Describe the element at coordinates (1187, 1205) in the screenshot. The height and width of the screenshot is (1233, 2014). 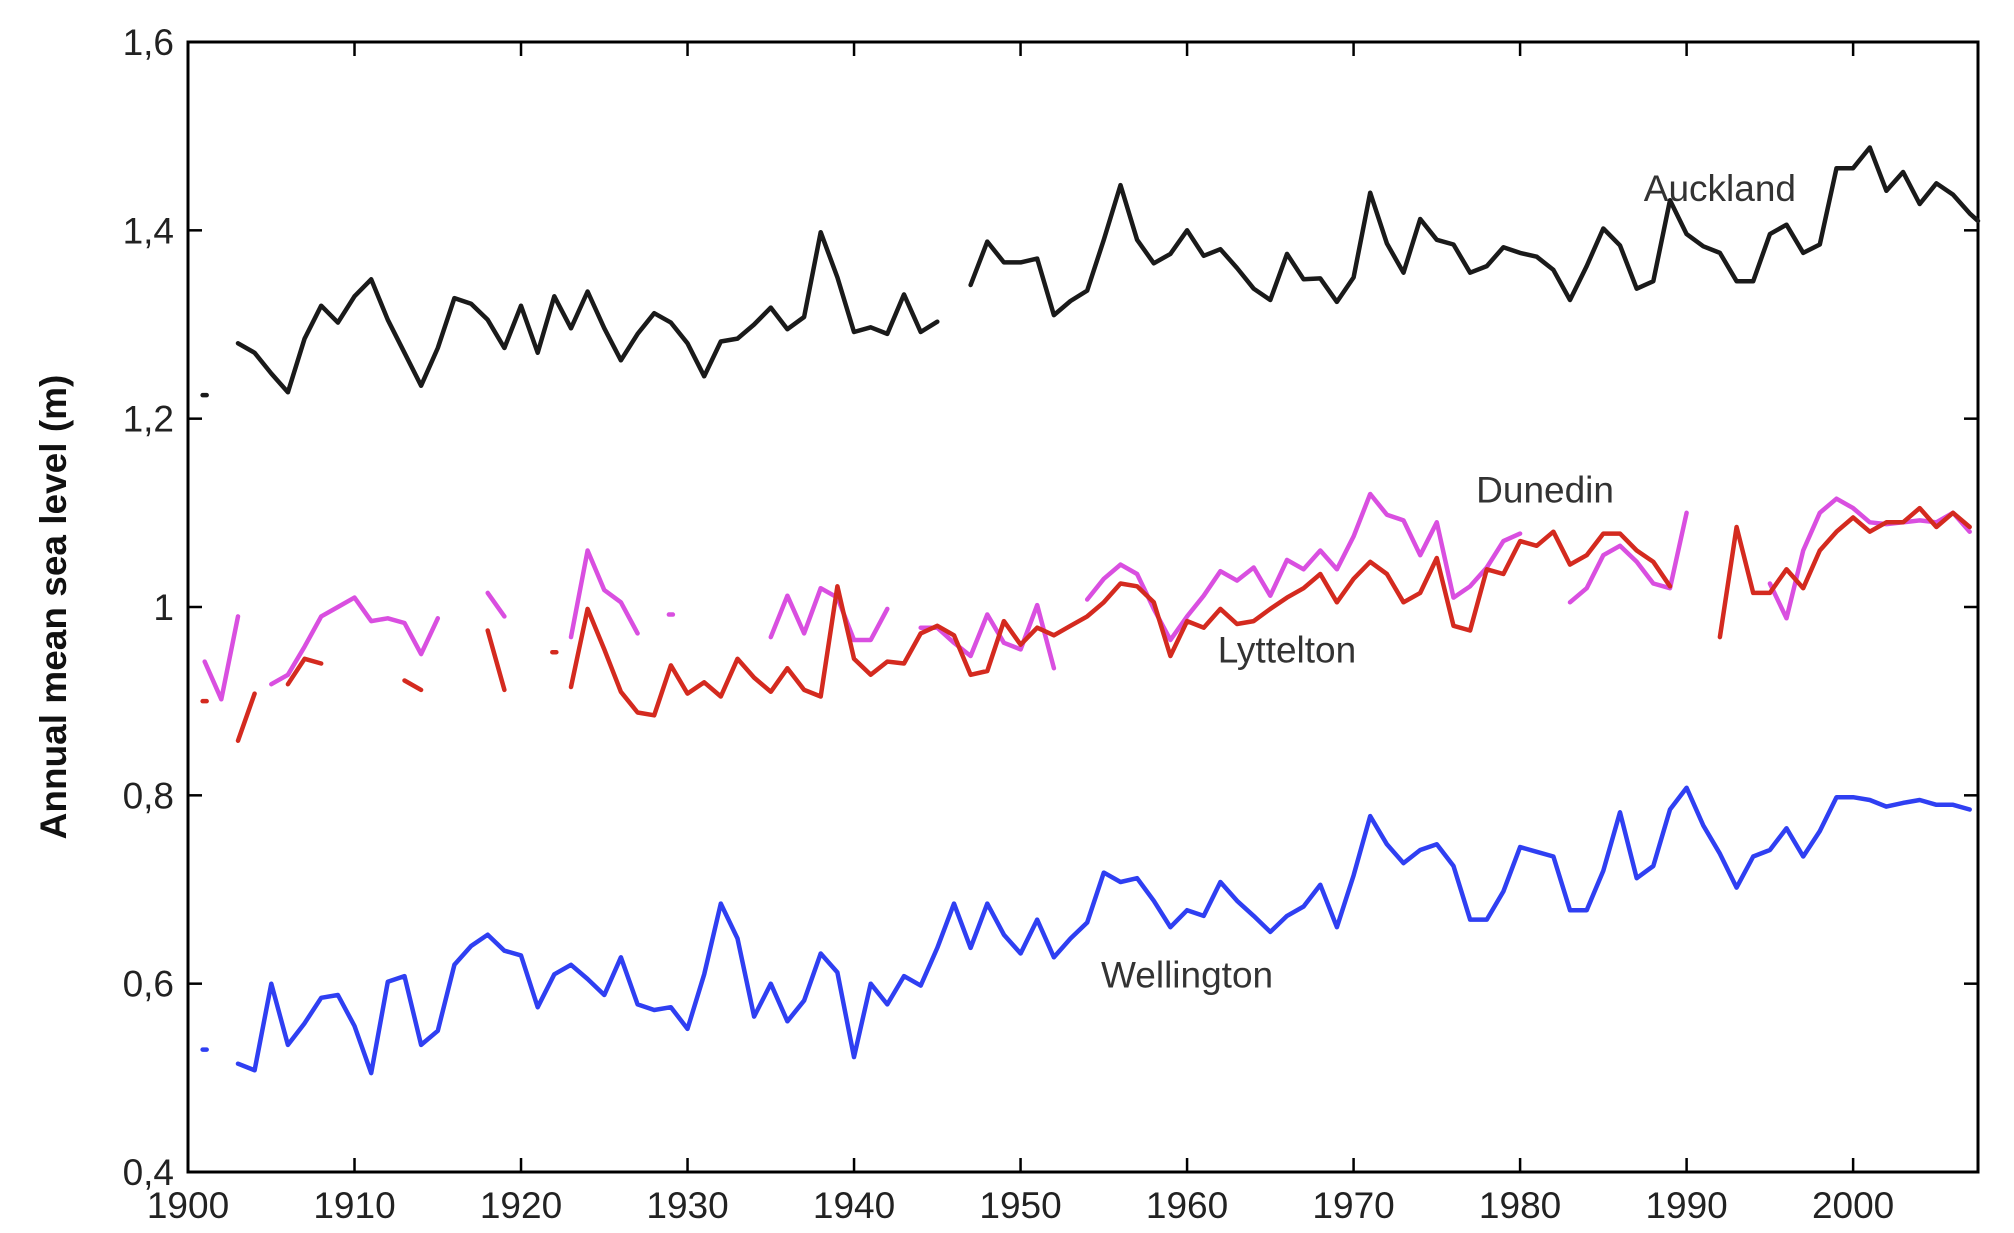
I see `x-tick-label: 1960` at that location.